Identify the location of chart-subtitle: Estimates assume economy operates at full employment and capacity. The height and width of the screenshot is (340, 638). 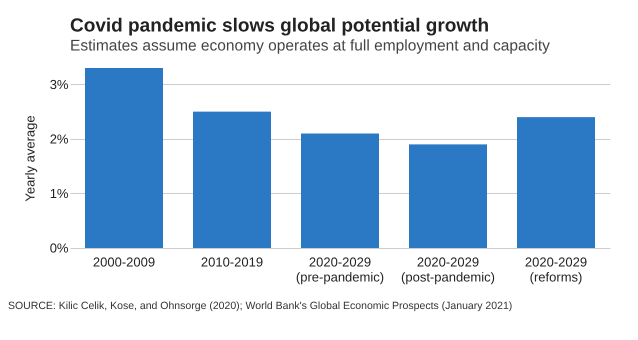
(310, 46).